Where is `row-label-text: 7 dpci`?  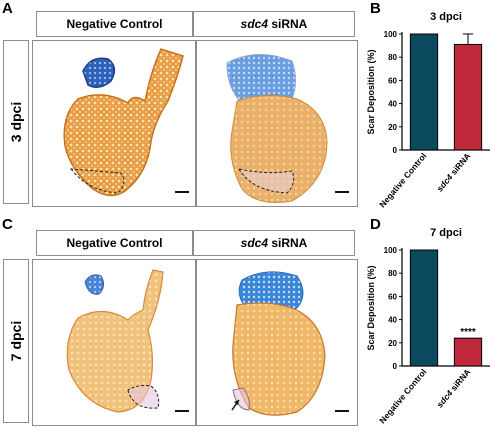
row-label-text: 7 dpci is located at coordinates (16, 341).